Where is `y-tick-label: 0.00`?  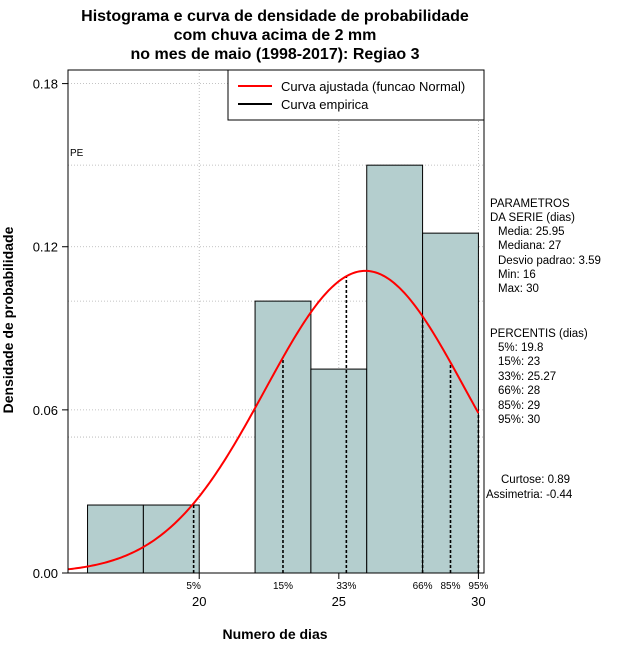
y-tick-label: 0.00 is located at coordinates (45, 573).